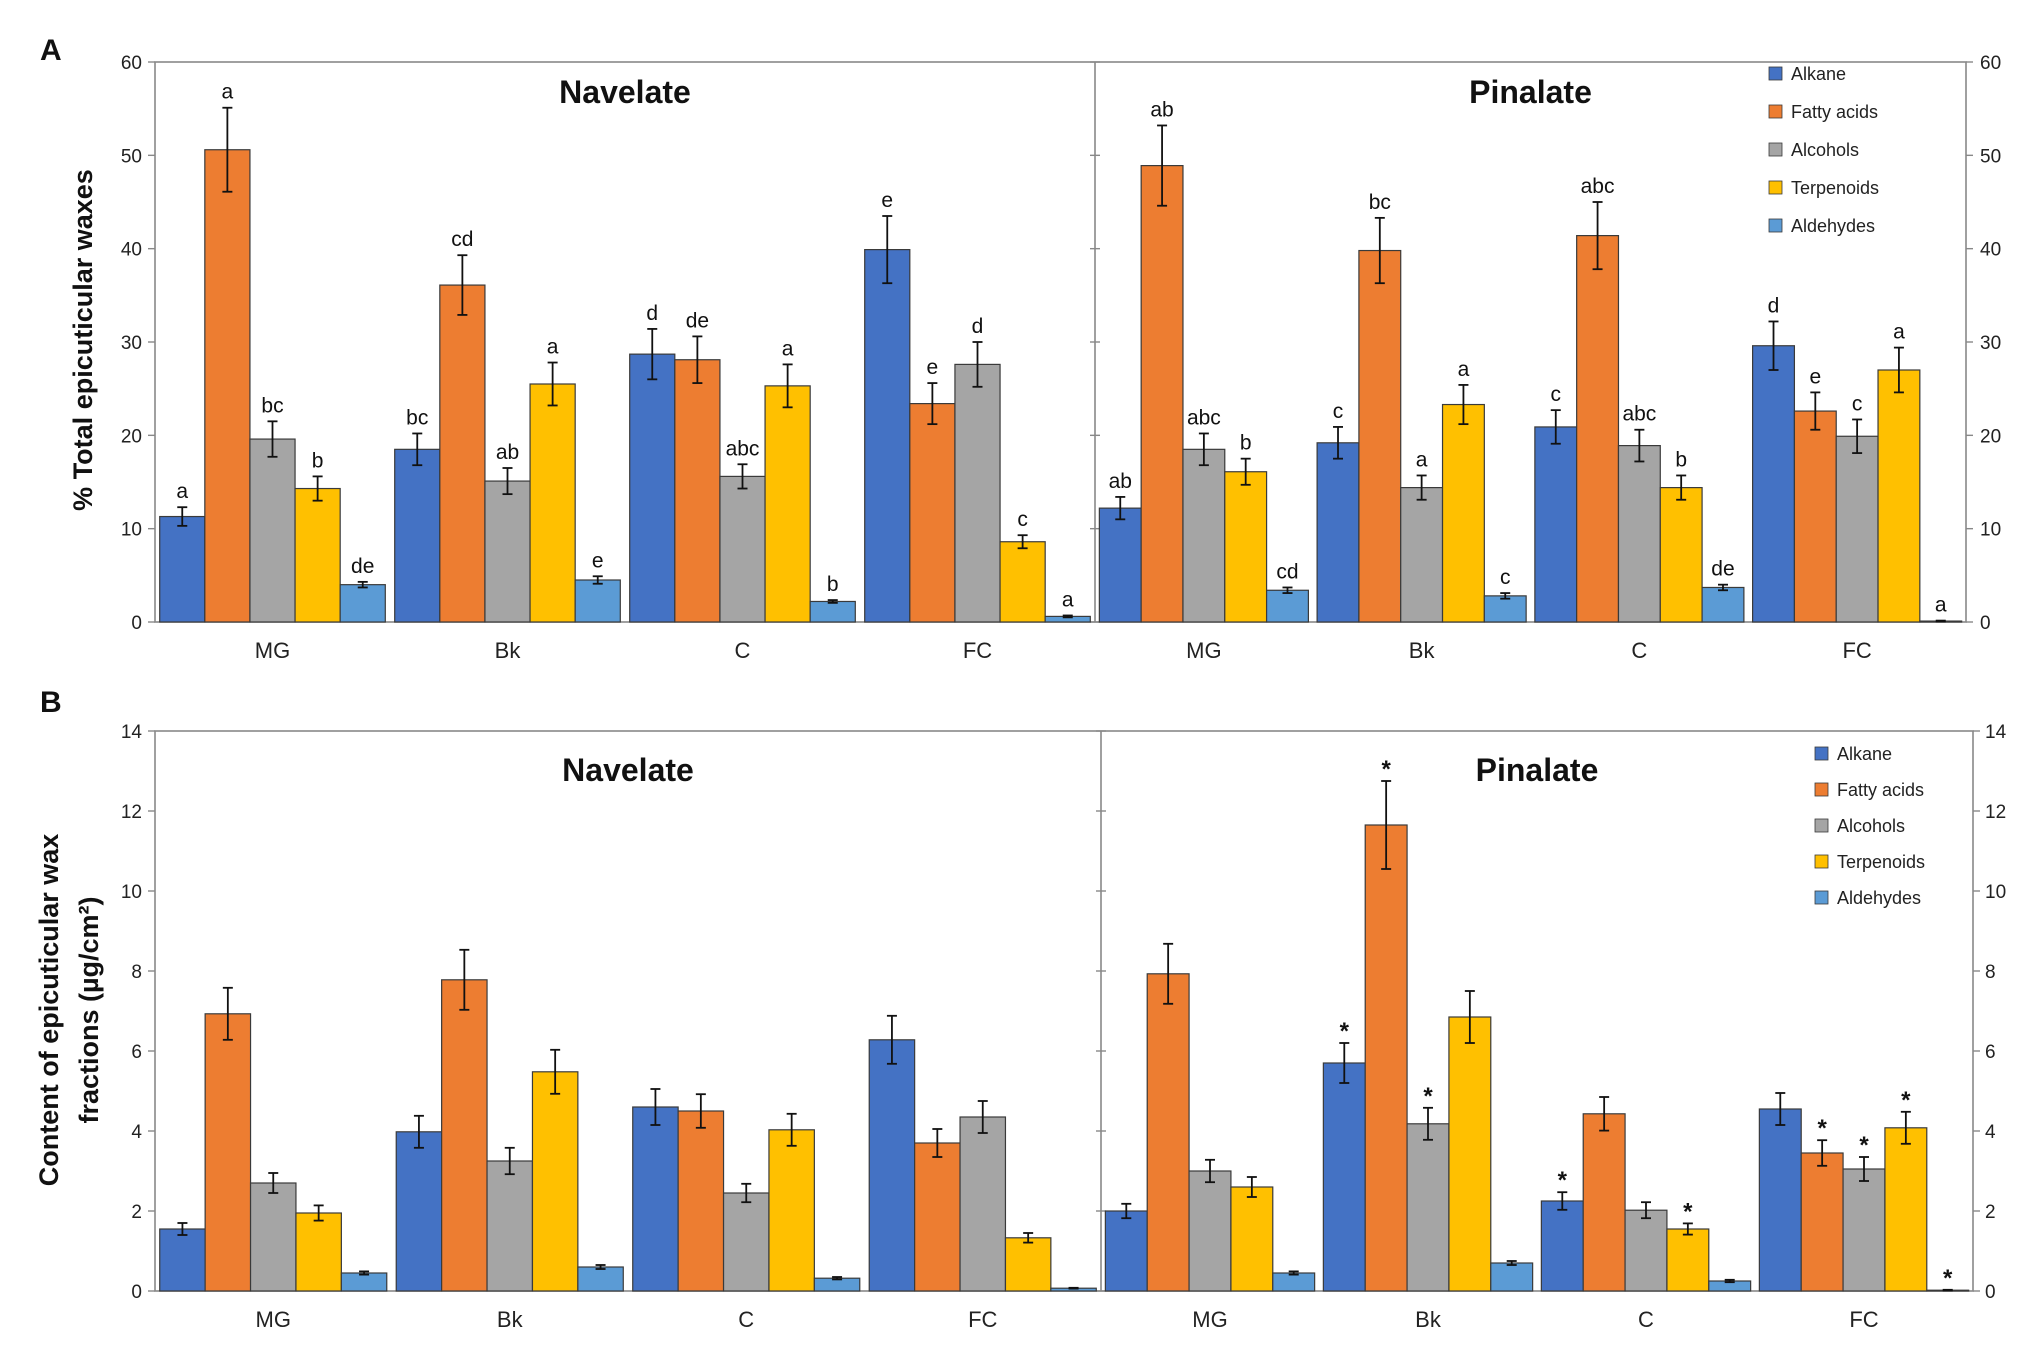 The image size is (2033, 1346). I want to click on legend-label-terpenoids: Terpenoids, so click(1835, 188).